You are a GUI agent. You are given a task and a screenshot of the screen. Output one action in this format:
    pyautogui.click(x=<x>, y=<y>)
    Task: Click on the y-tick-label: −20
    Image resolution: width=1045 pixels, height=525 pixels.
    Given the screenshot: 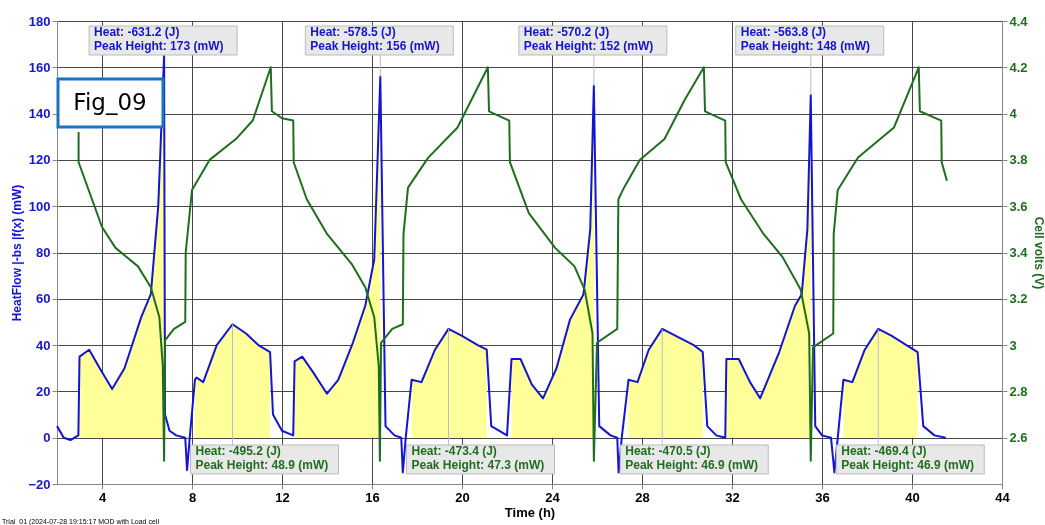 What is the action you would take?
    pyautogui.click(x=39, y=484)
    